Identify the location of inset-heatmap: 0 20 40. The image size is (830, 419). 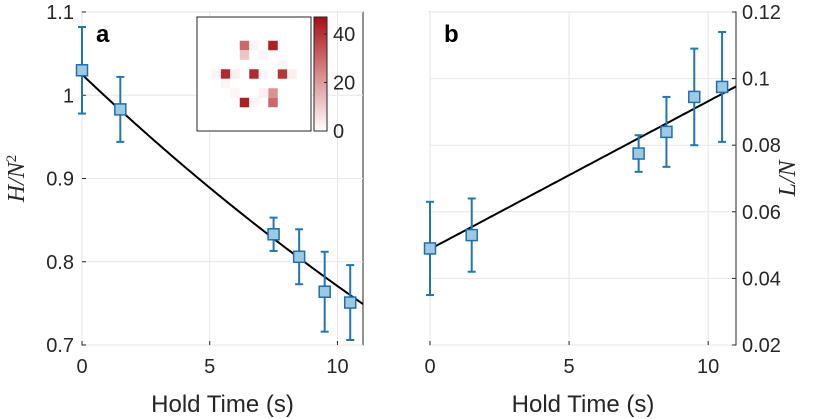
(275, 79).